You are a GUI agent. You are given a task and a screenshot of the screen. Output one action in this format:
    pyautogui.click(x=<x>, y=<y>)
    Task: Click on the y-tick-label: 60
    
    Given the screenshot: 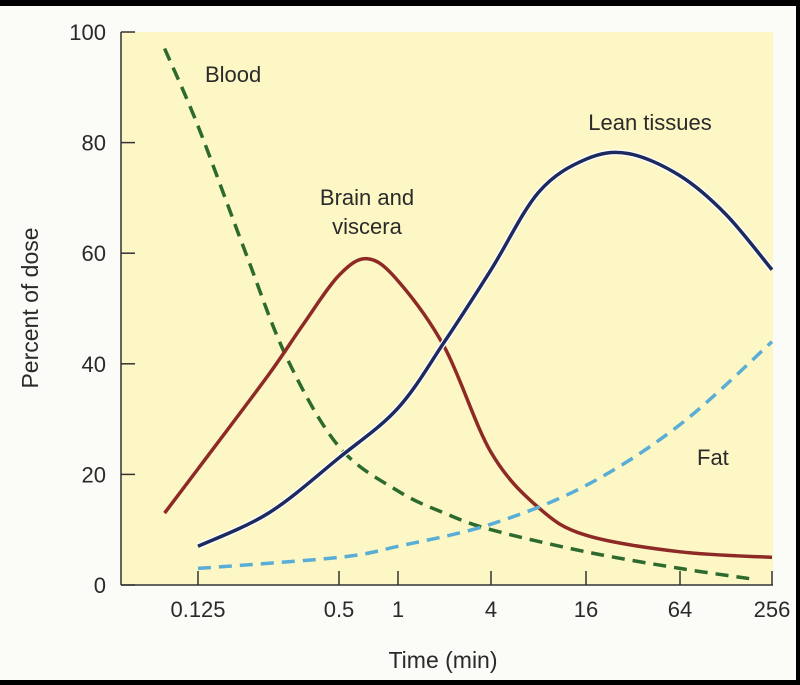 What is the action you would take?
    pyautogui.click(x=94, y=253)
    